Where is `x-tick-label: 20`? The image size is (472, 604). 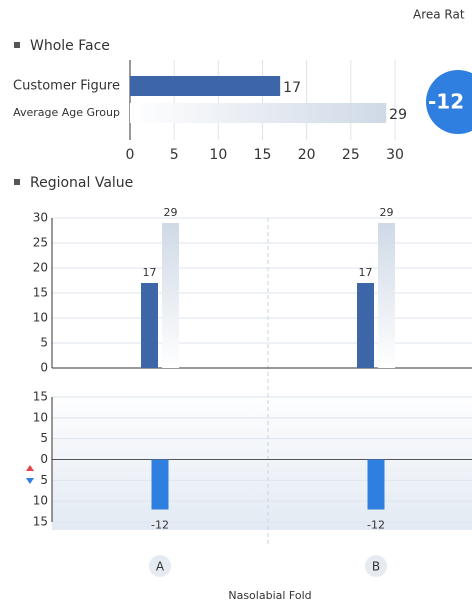 x-tick-label: 20 is located at coordinates (307, 155).